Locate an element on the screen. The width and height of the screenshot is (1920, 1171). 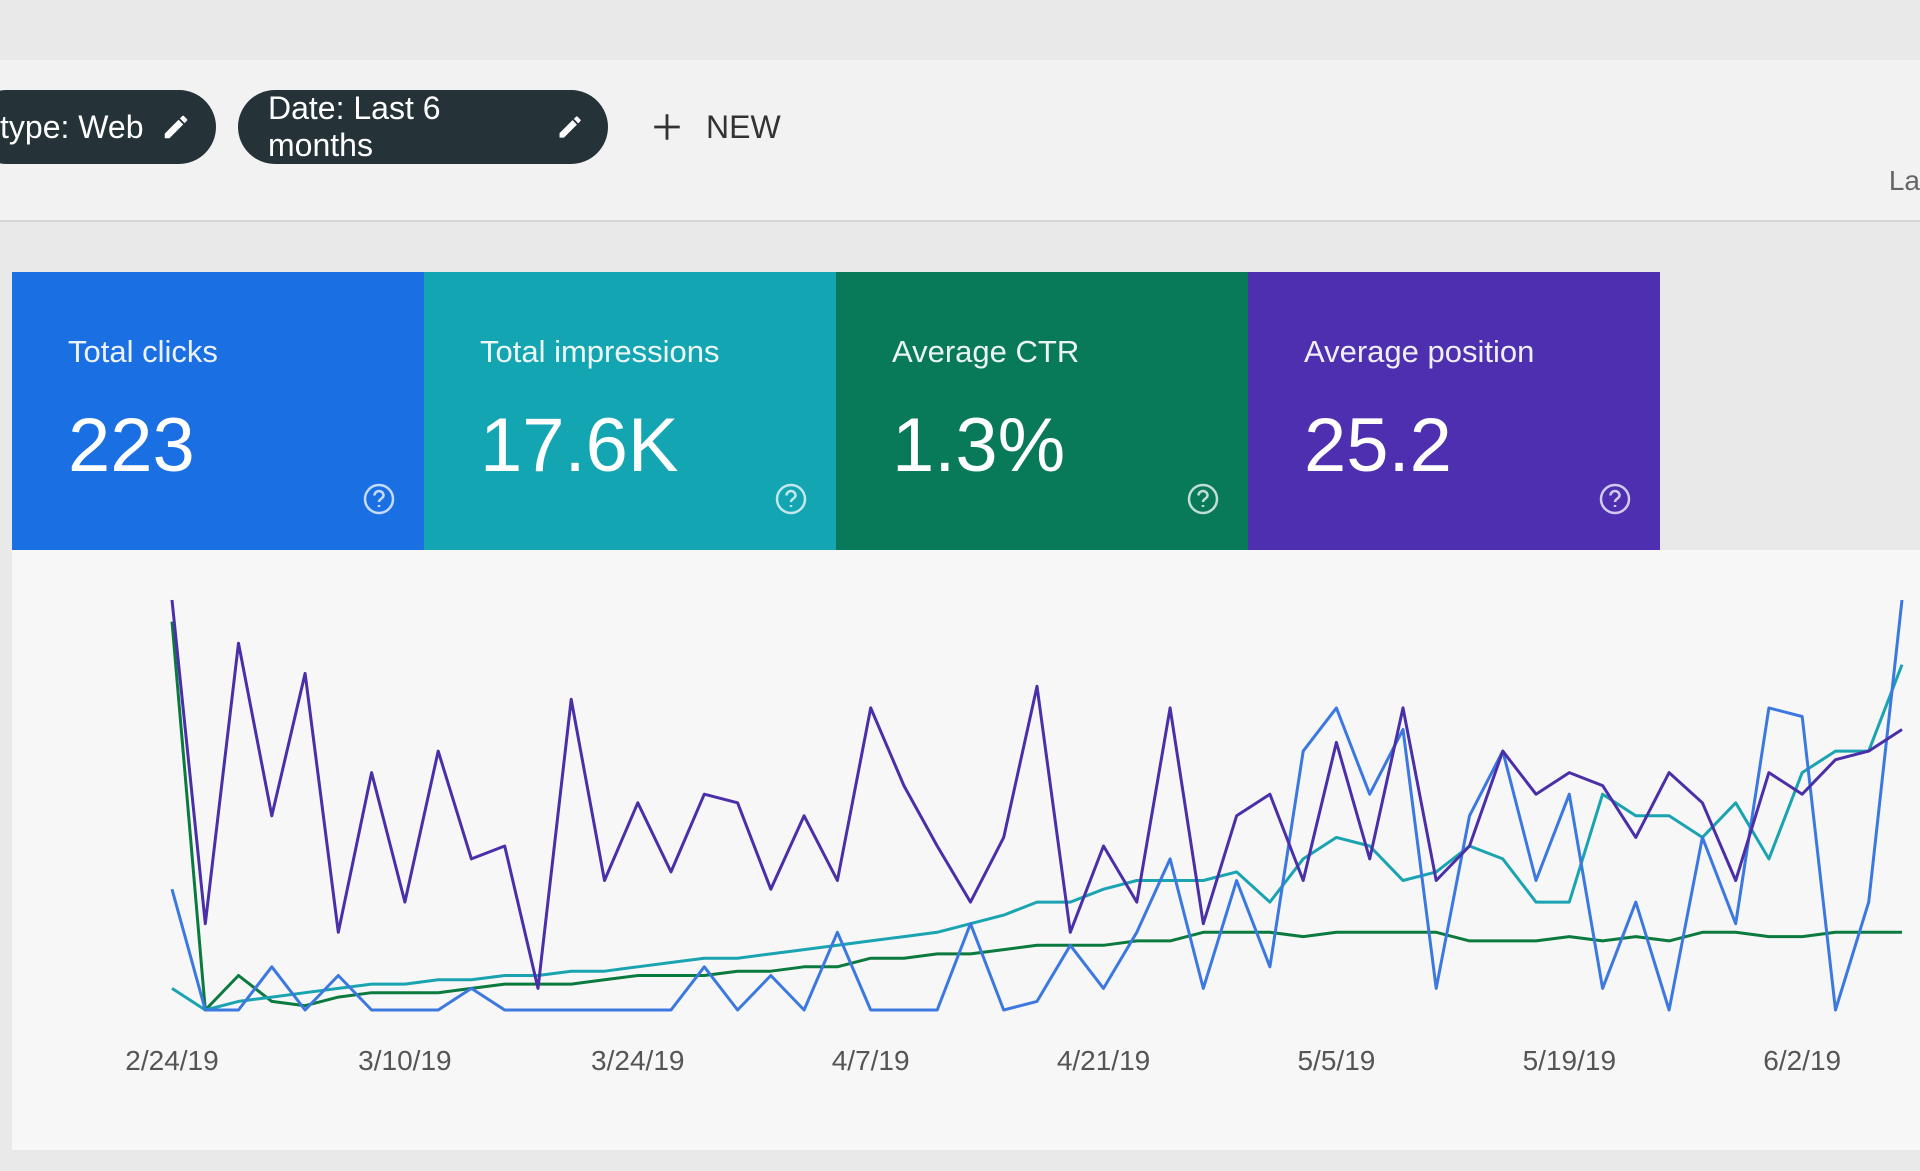
metric-value: 223 is located at coordinates (131, 445).